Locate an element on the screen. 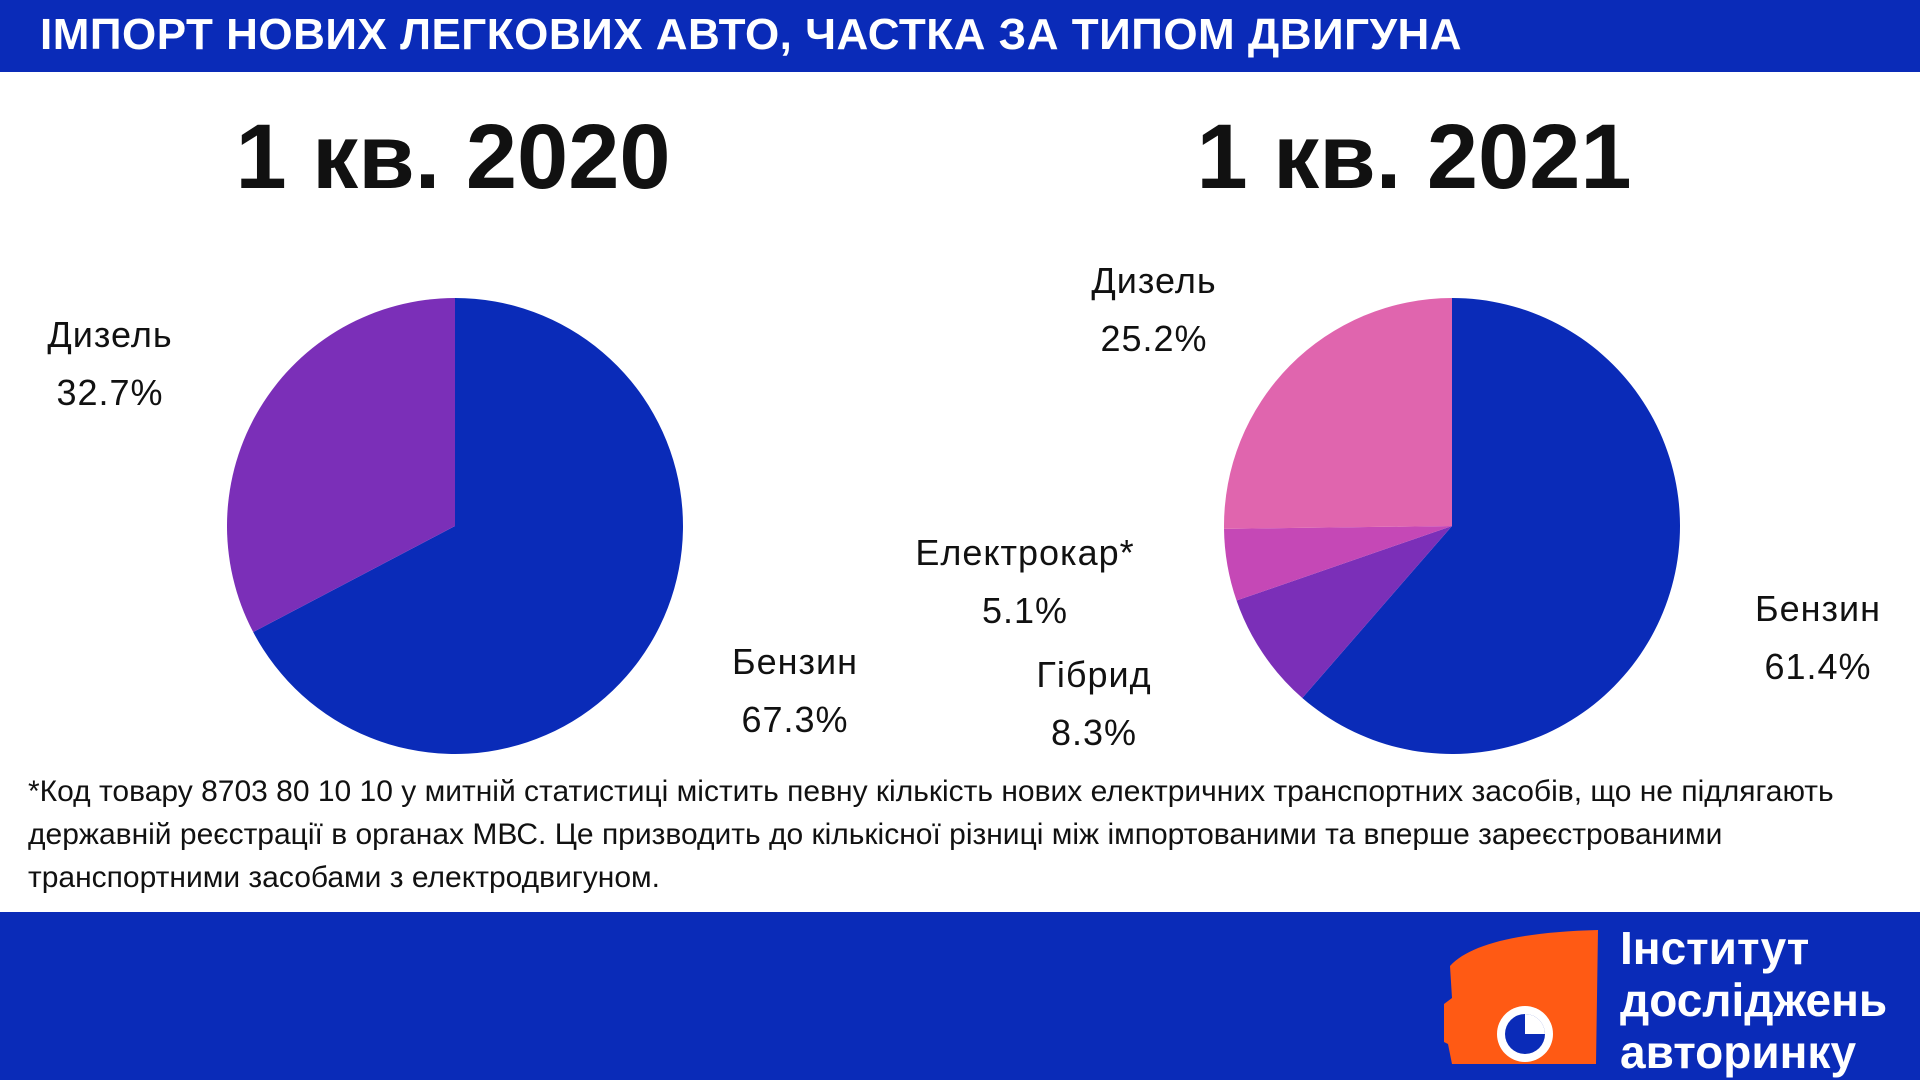 This screenshot has height=1080, width=1920. slice-name: Гібрид is located at coordinates (1094, 674).